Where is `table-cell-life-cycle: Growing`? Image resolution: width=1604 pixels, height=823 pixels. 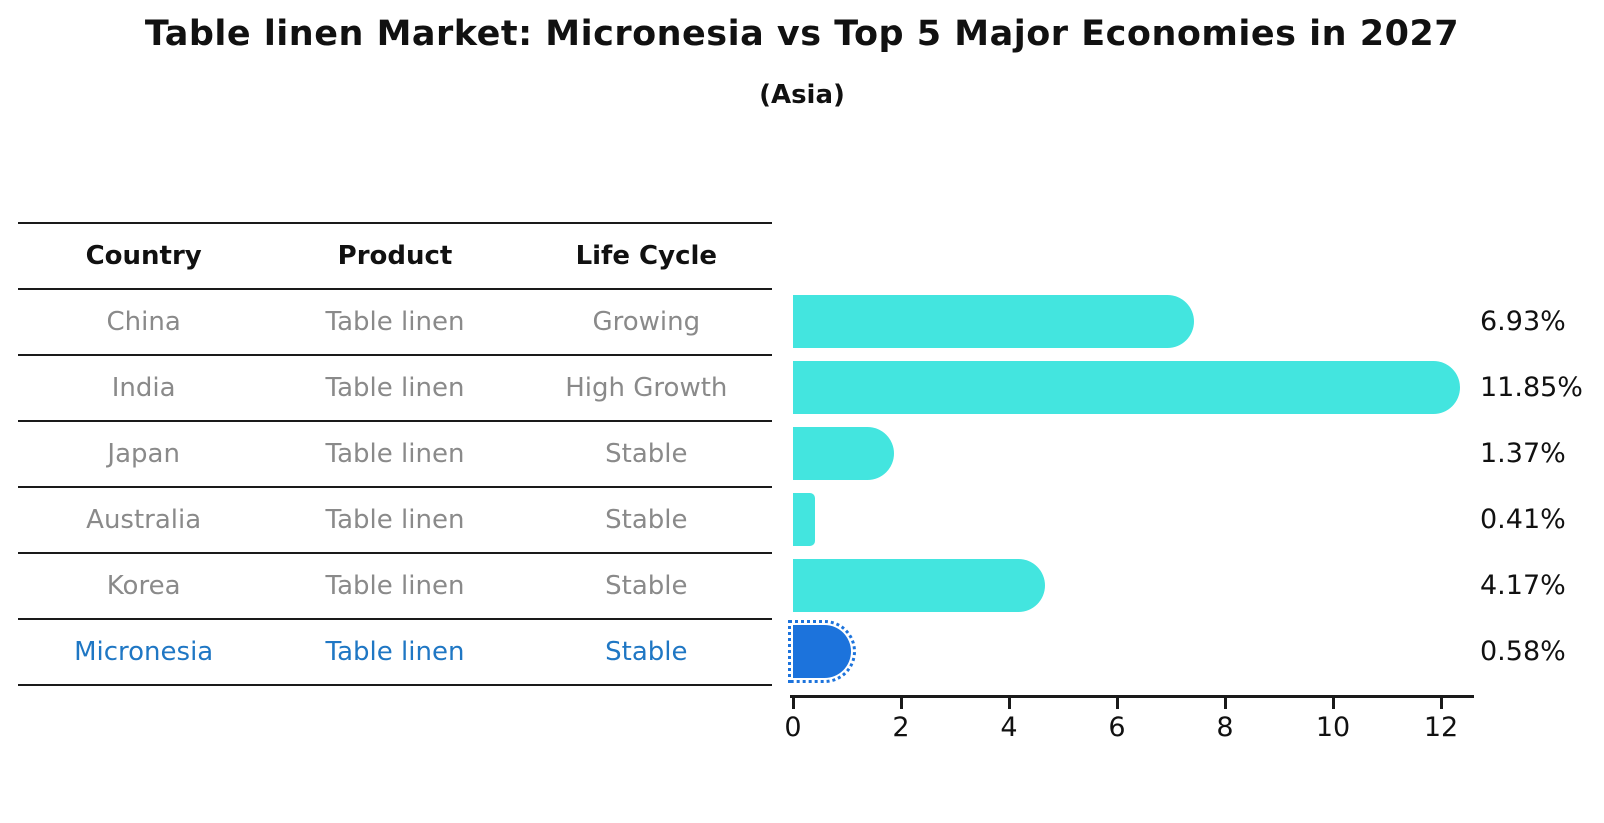
table-cell-life-cycle: Growing is located at coordinates (646, 322).